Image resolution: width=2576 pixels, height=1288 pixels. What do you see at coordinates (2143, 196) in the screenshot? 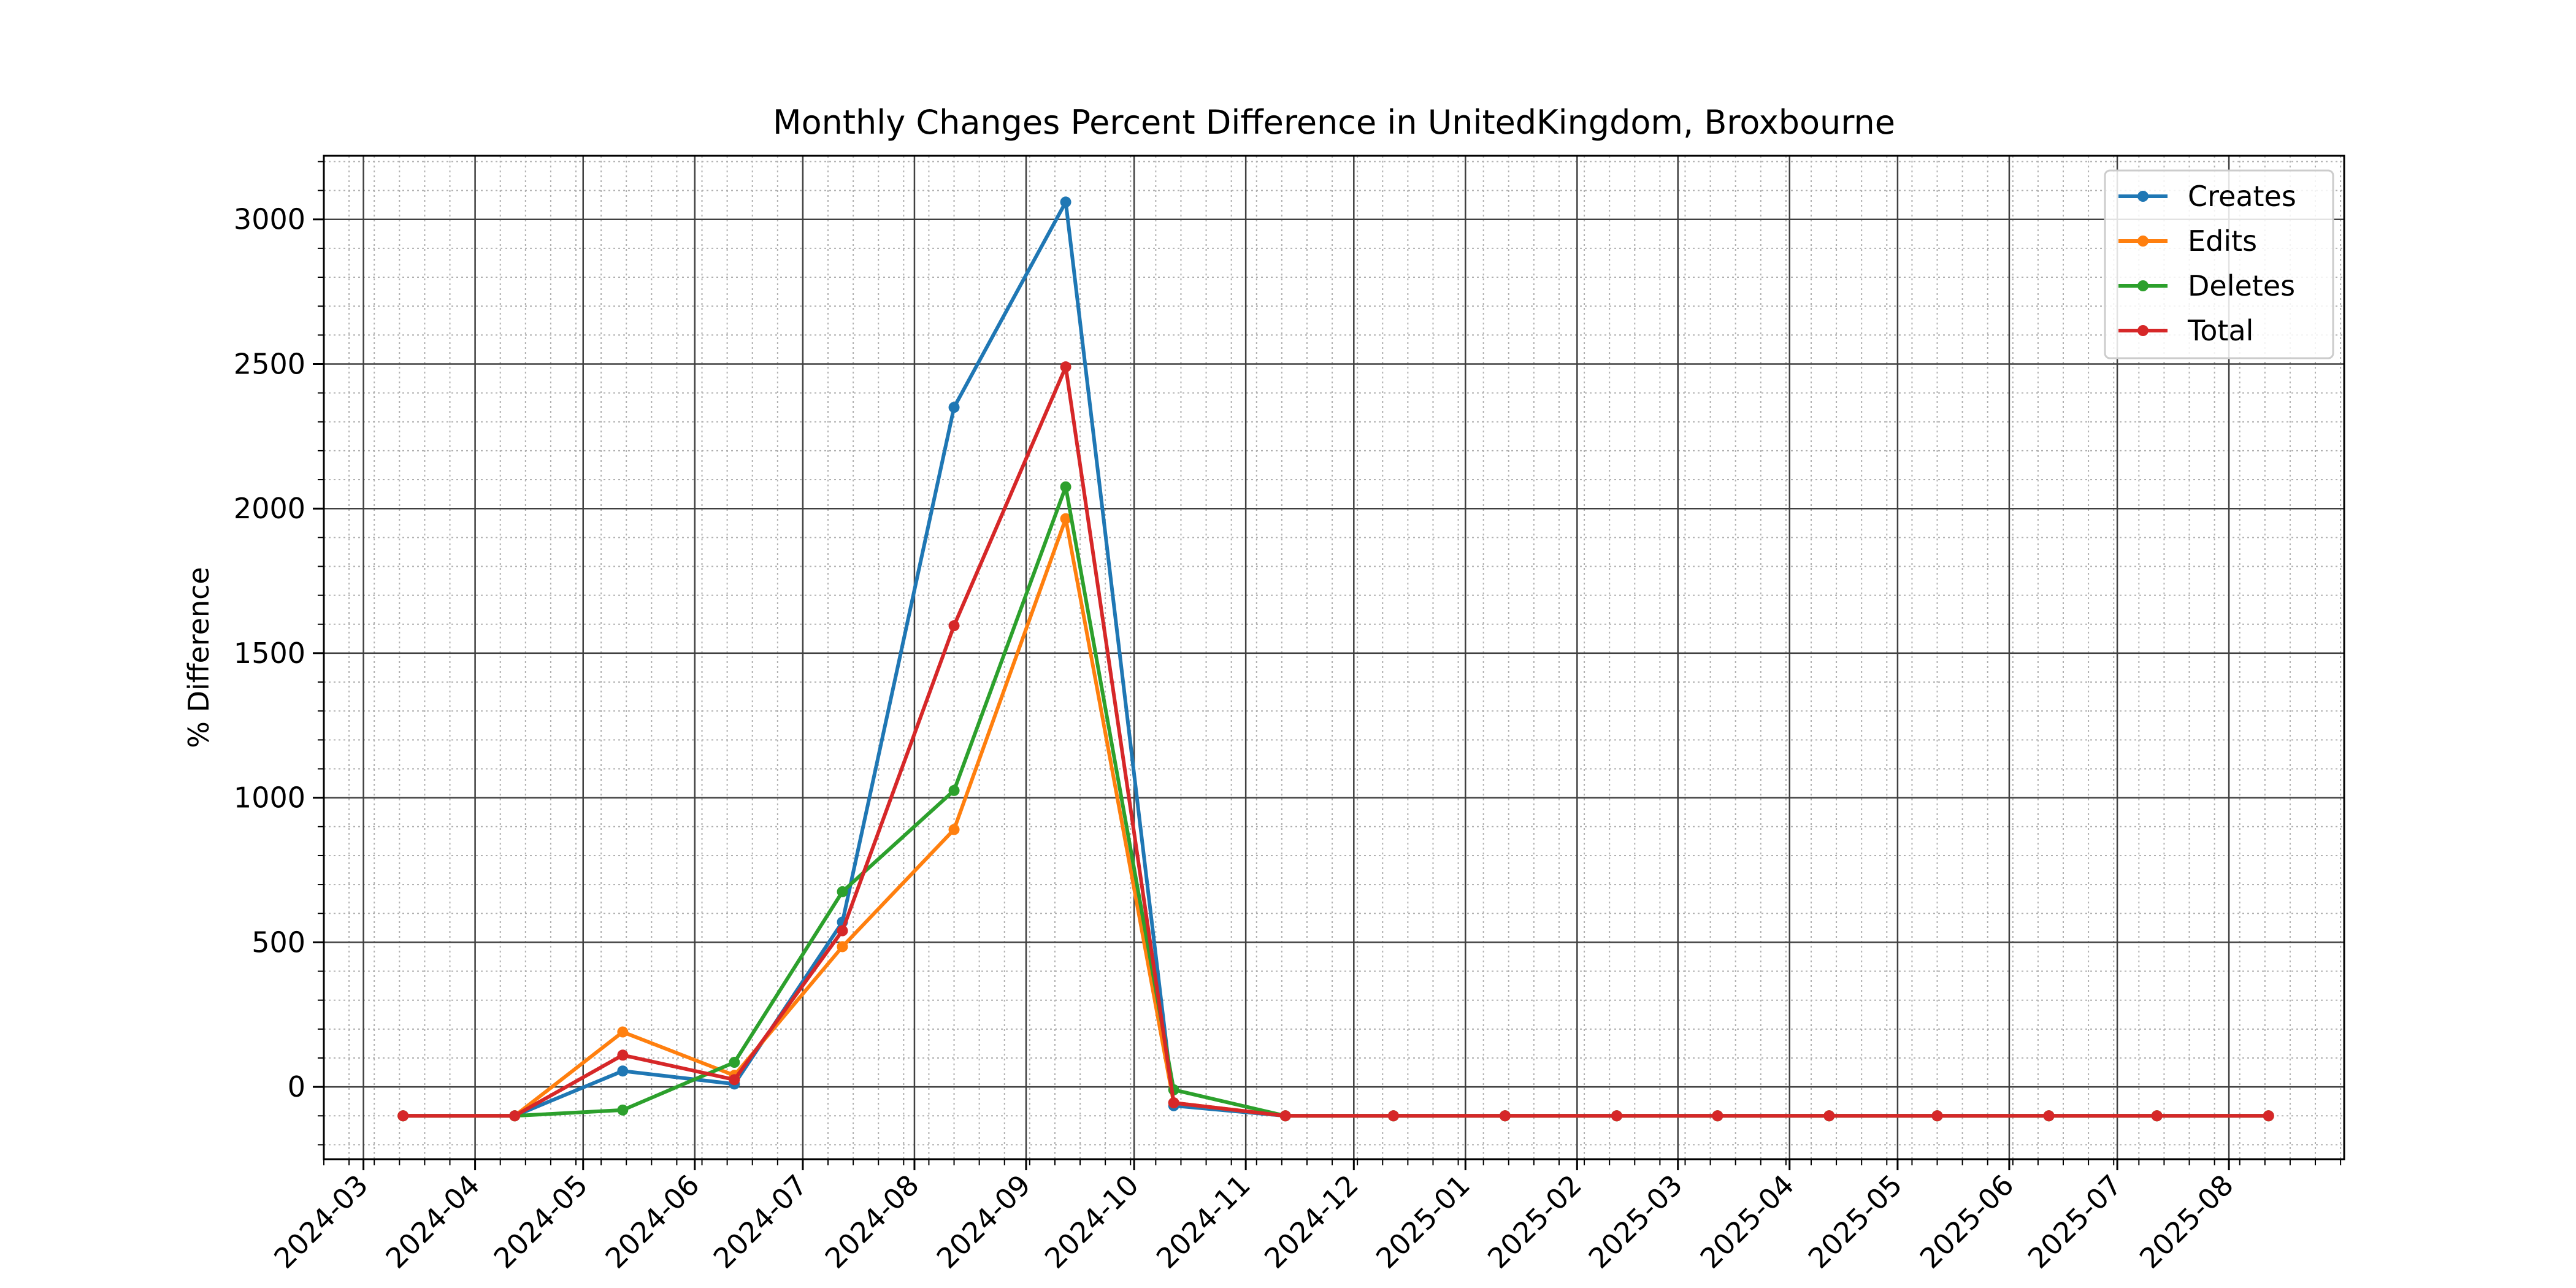
I see `legend-marker-creates` at bounding box center [2143, 196].